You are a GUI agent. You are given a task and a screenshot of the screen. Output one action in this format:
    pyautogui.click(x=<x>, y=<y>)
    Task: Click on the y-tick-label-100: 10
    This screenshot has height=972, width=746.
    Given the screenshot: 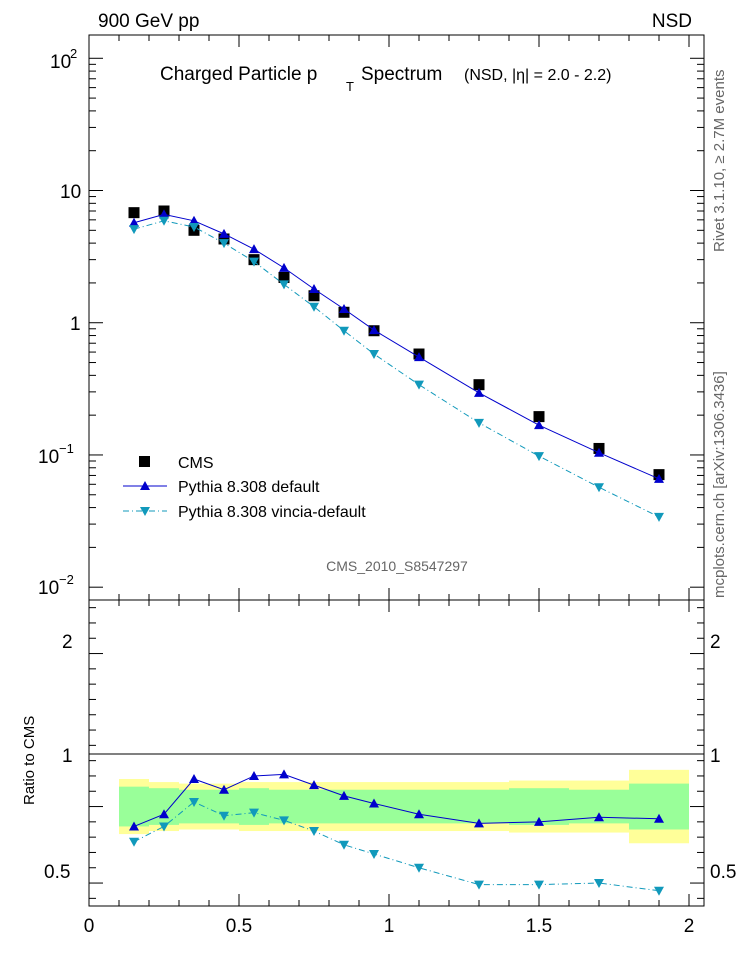 What is the action you would take?
    pyautogui.click(x=60, y=62)
    